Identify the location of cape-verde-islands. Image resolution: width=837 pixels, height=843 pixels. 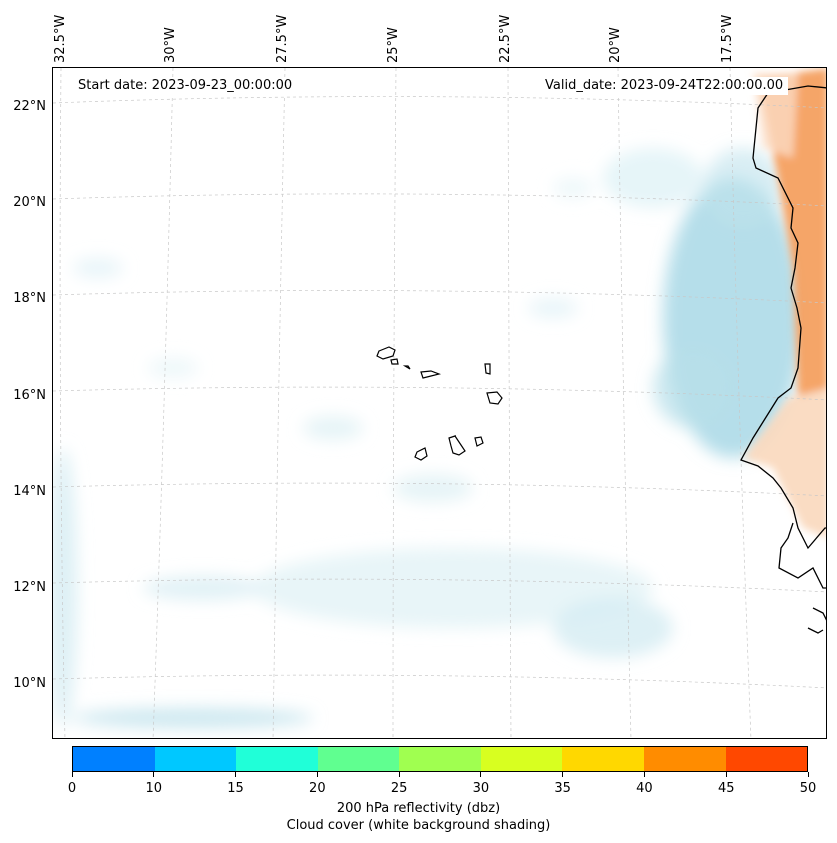
(439, 403).